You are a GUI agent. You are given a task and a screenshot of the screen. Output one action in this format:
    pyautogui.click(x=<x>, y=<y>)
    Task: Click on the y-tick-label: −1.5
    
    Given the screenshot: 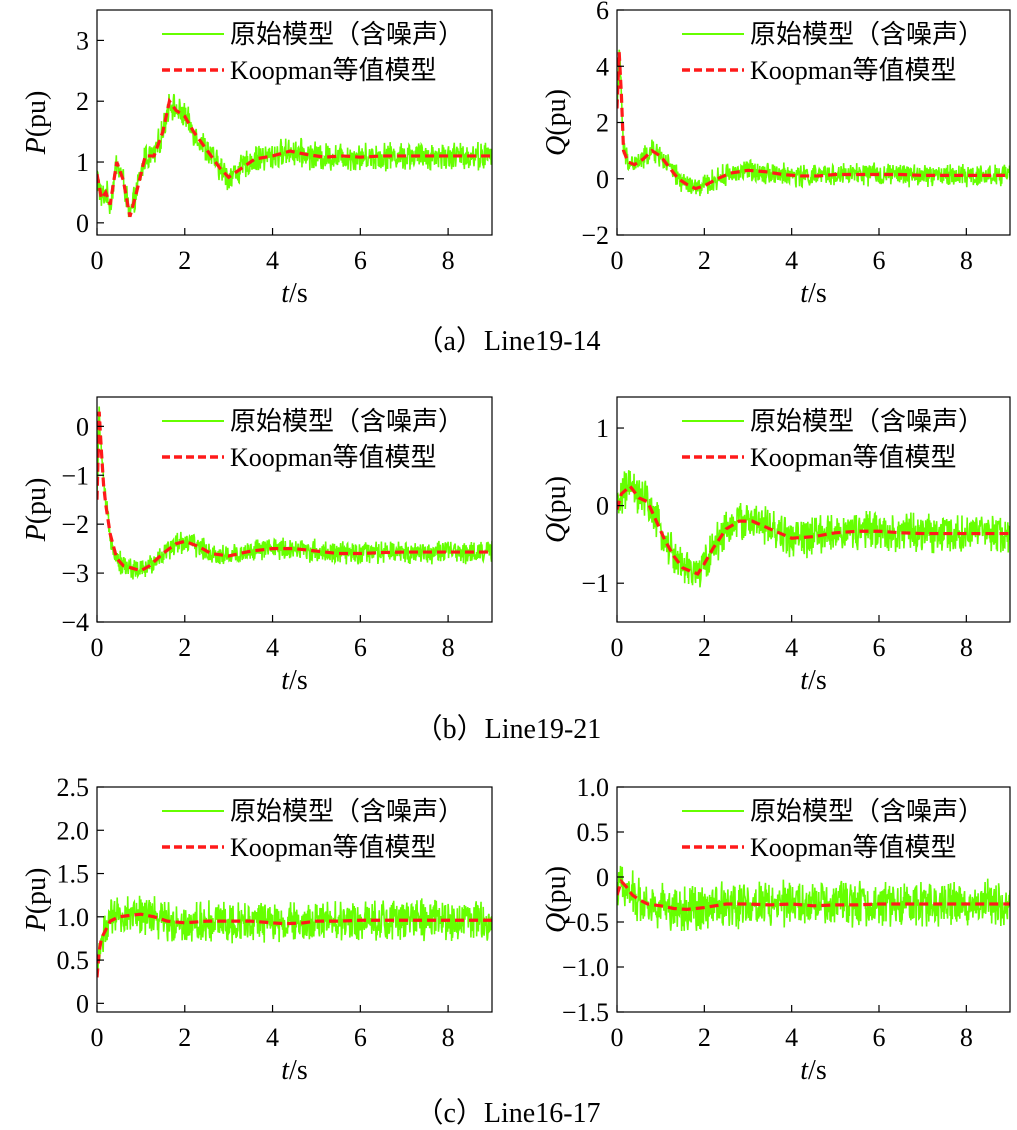 What is the action you would take?
    pyautogui.click(x=585, y=1012)
    